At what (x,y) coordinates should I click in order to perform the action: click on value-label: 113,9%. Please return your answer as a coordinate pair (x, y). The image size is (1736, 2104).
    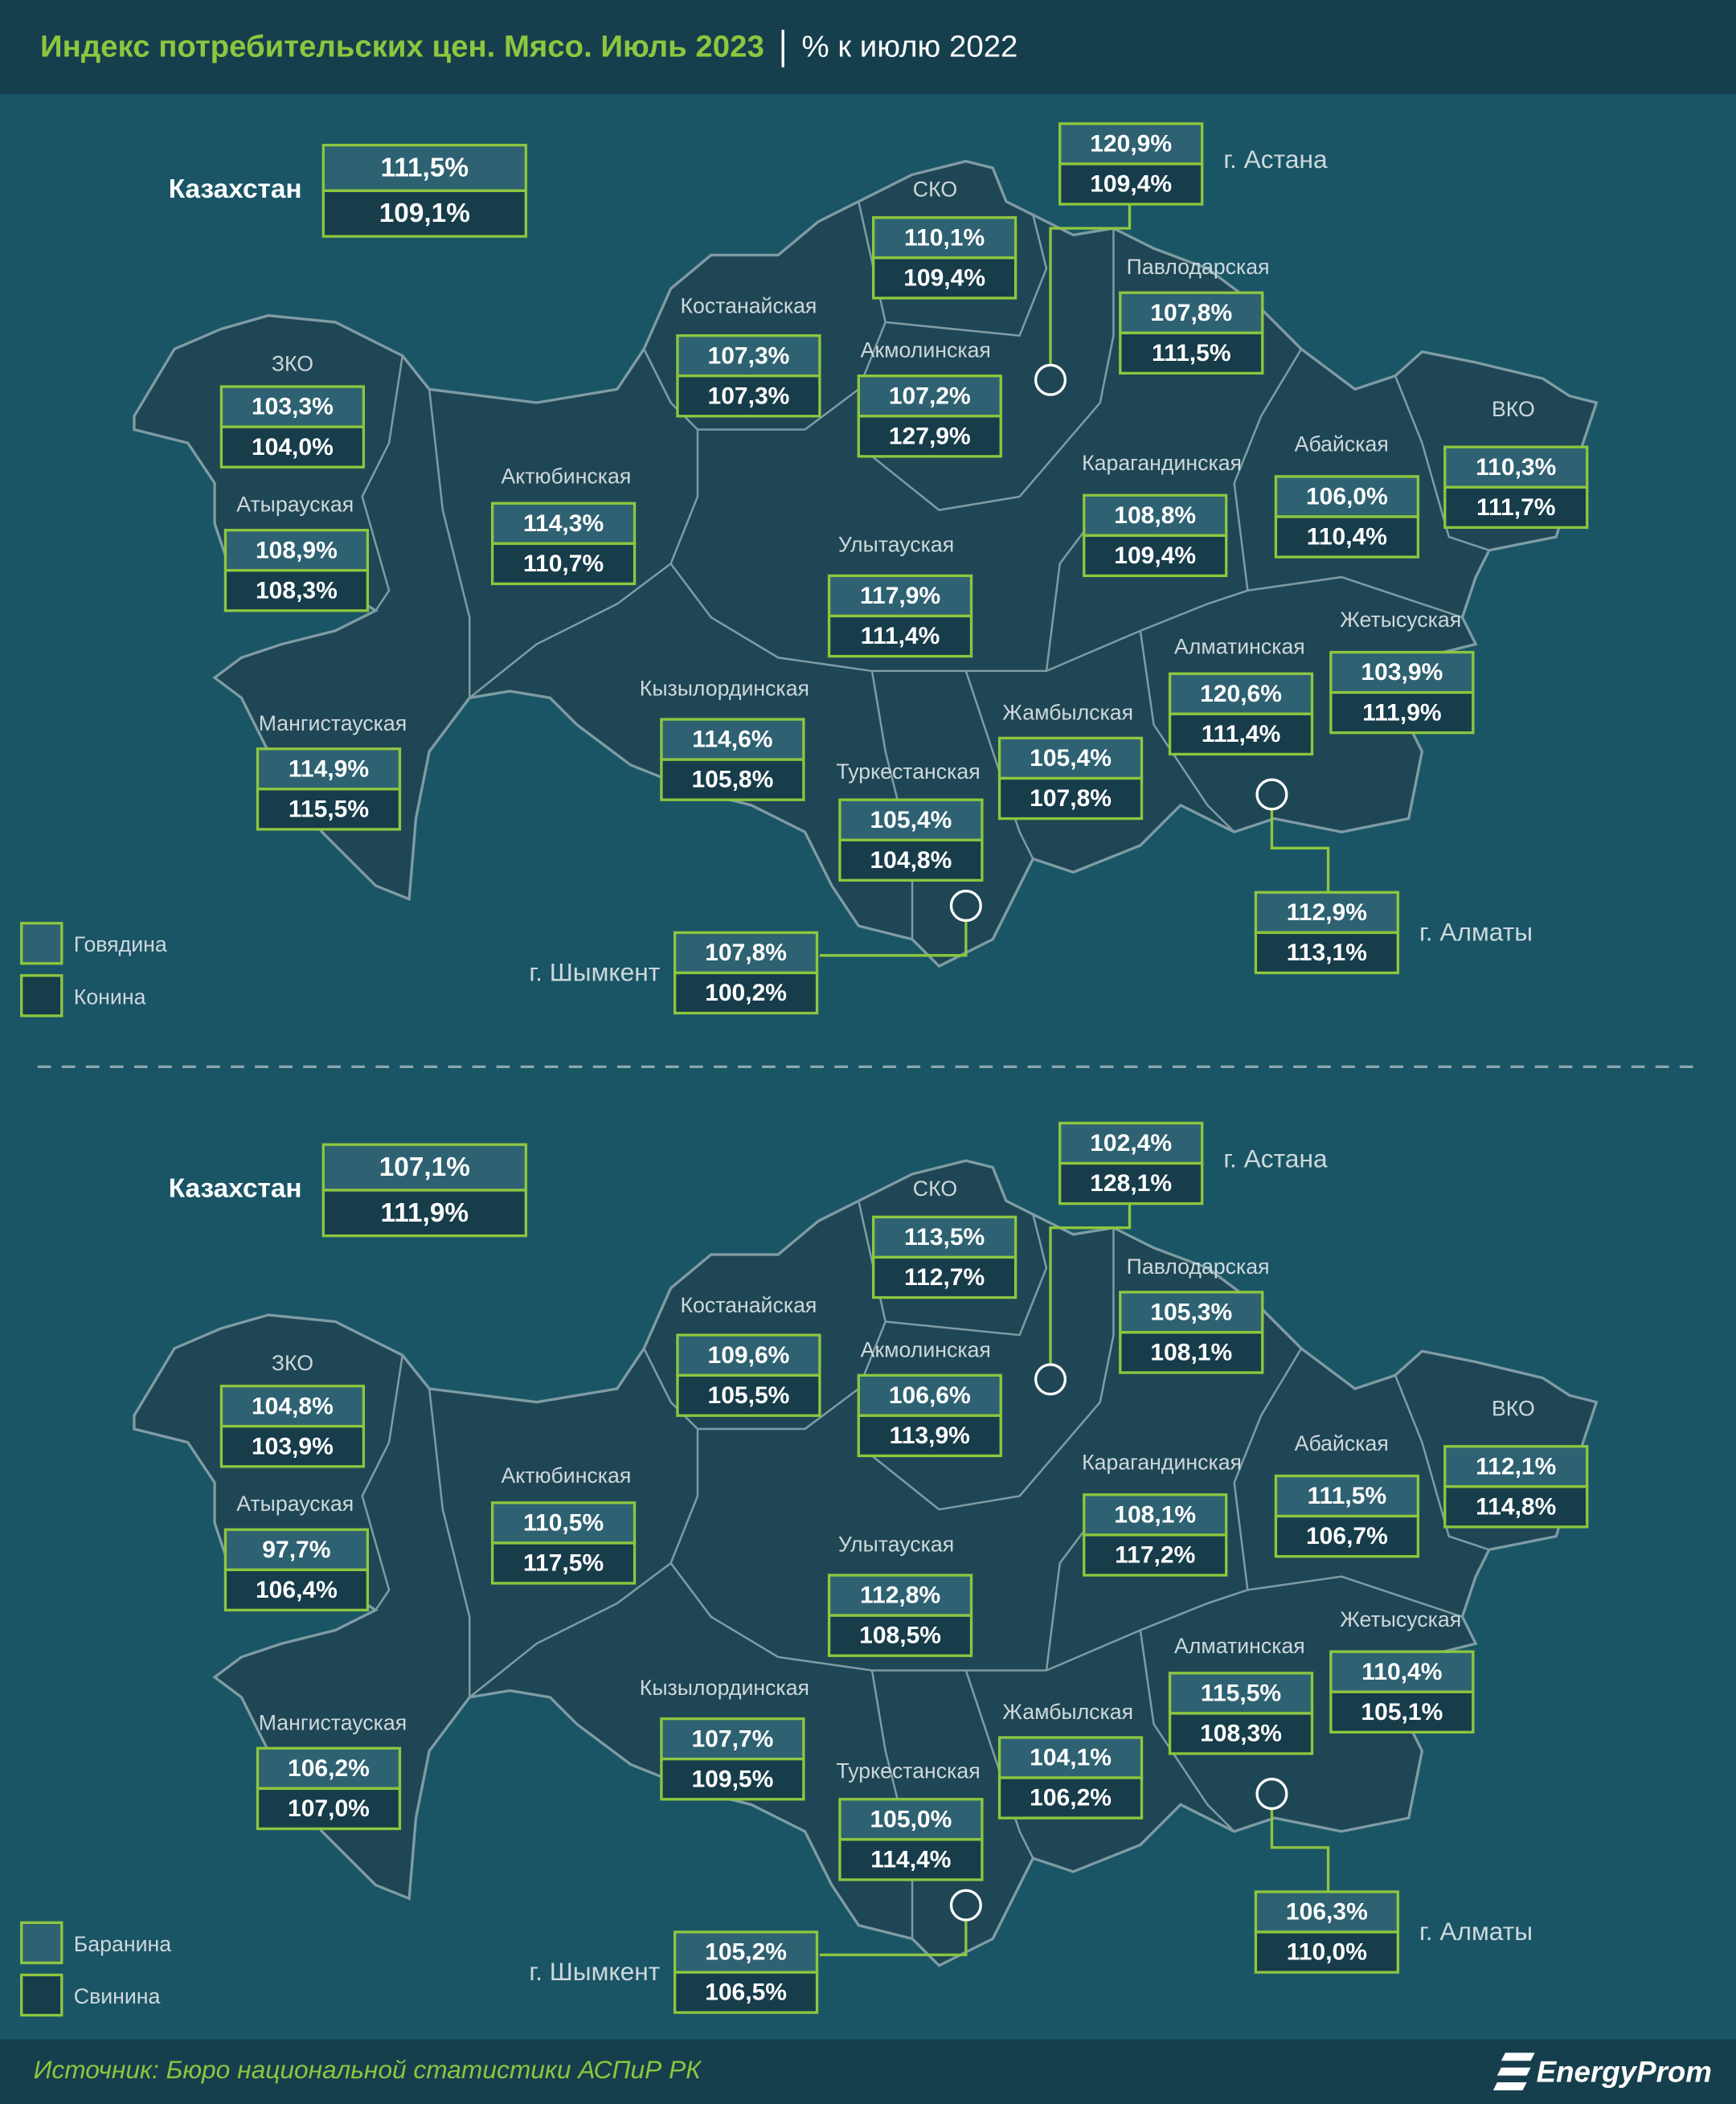
    Looking at the image, I should click on (930, 1435).